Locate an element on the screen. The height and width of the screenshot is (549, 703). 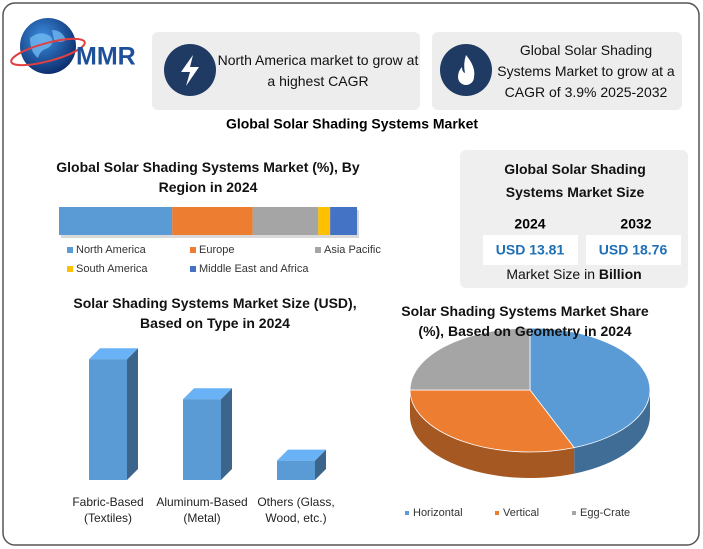
main-title: Global Solar Shading Systems Market is located at coordinates (352, 124).